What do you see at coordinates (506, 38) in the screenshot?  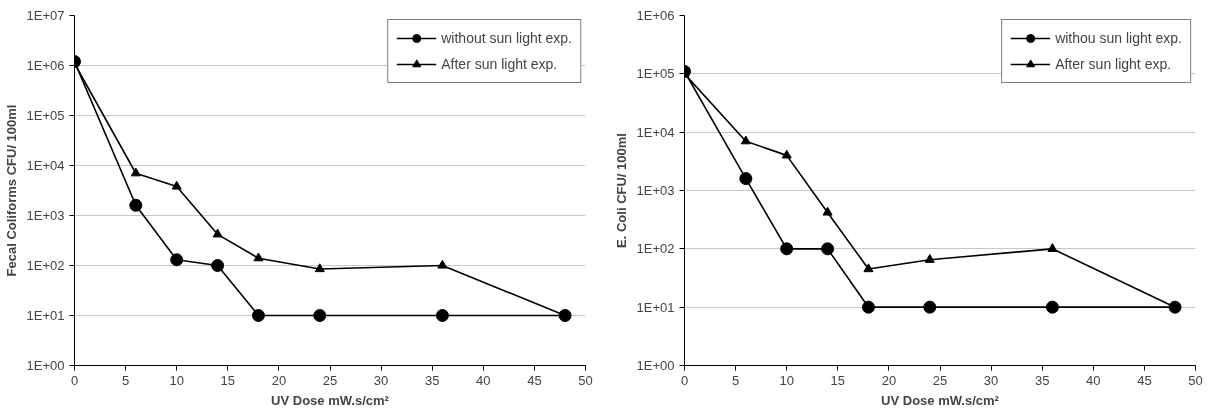 I see `legend-label: without sun light exp.` at bounding box center [506, 38].